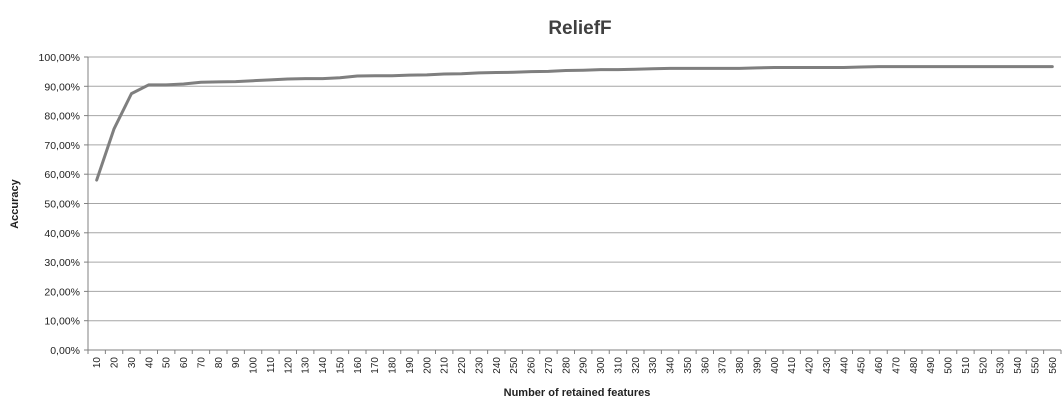 The width and height of the screenshot is (1063, 399). What do you see at coordinates (879, 365) in the screenshot?
I see `x-tick-label: 460` at bounding box center [879, 365].